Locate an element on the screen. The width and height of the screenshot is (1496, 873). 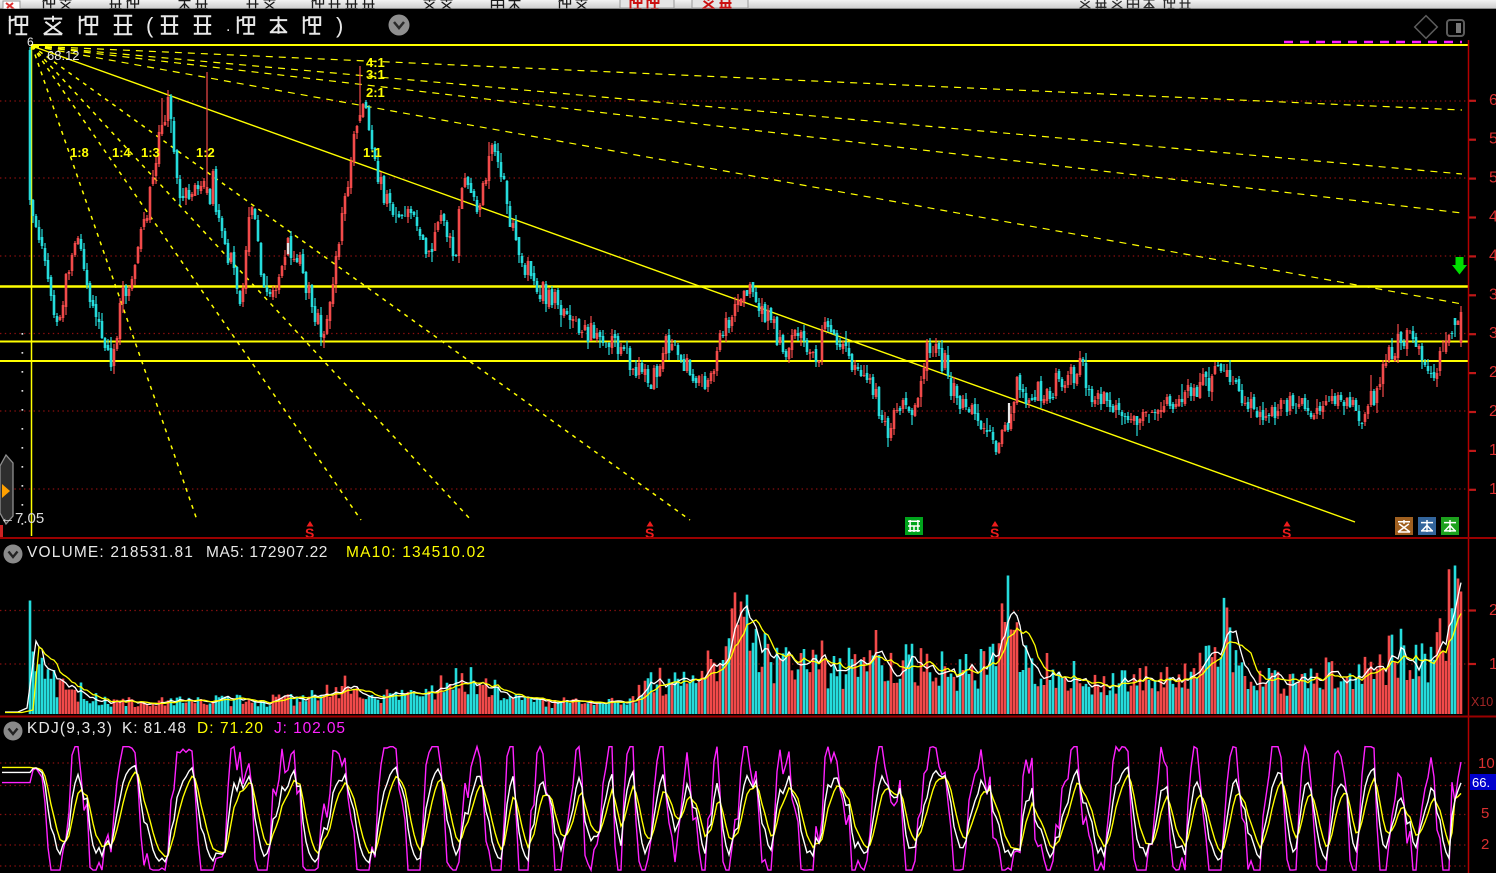
svg-text: ←7.05 is located at coordinates (22, 518).